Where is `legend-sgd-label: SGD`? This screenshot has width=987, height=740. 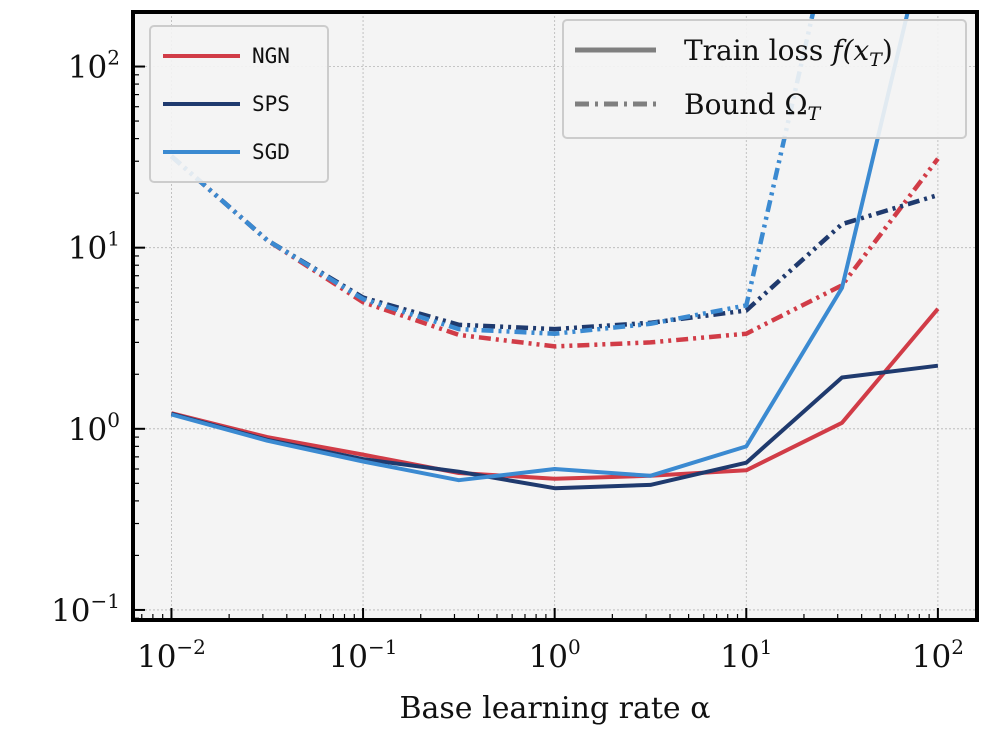
legend-sgd-label: SGD is located at coordinates (271, 152).